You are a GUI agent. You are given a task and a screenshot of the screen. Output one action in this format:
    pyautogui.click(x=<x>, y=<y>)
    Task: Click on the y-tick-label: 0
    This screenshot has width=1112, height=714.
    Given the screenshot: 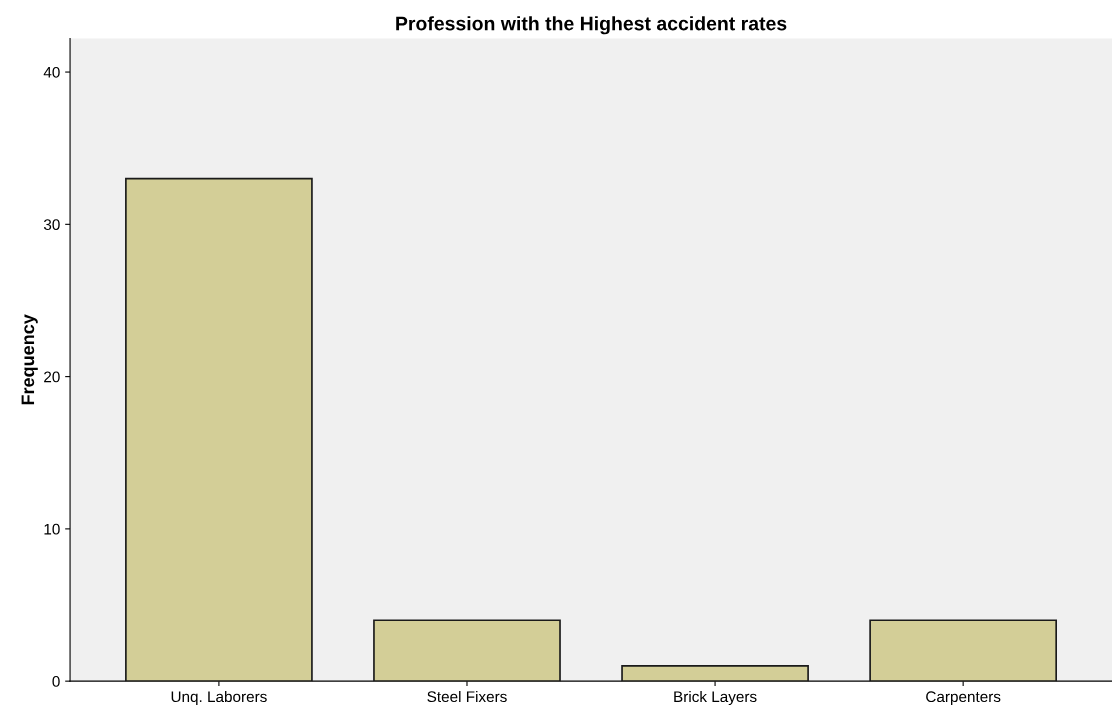 What is the action you would take?
    pyautogui.click(x=56, y=681)
    